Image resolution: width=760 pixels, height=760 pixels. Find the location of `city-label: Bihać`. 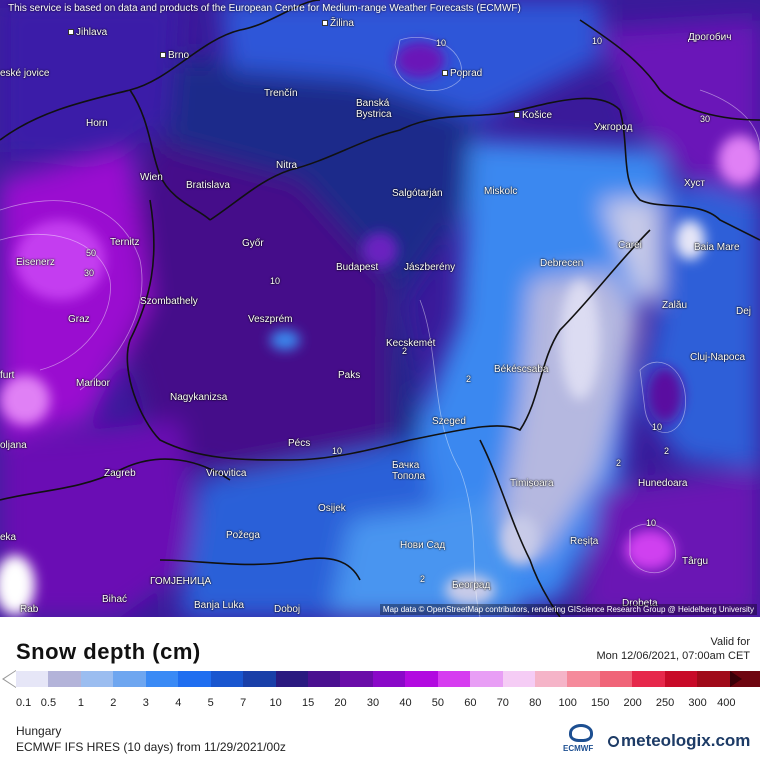

city-label: Bihać is located at coordinates (115, 599).